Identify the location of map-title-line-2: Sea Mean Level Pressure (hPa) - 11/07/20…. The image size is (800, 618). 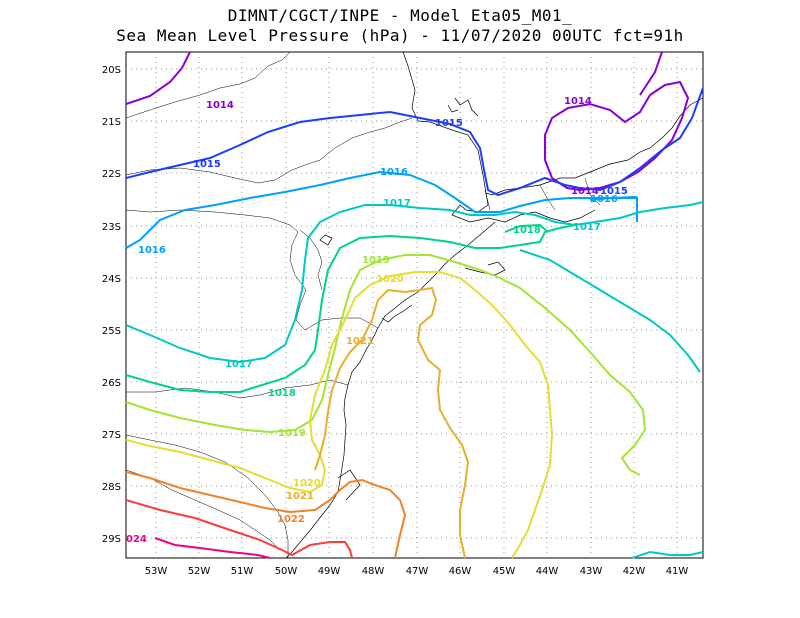
(400, 35).